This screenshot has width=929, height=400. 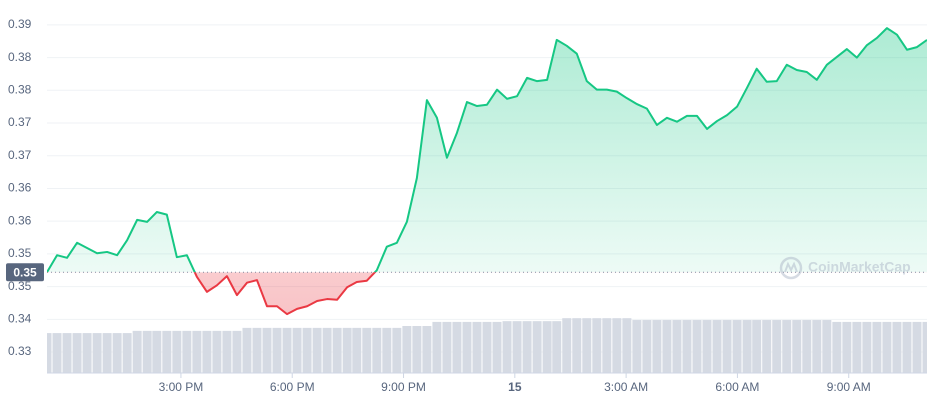 I want to click on watermark-group: CoinMarketCap, so click(x=845, y=268).